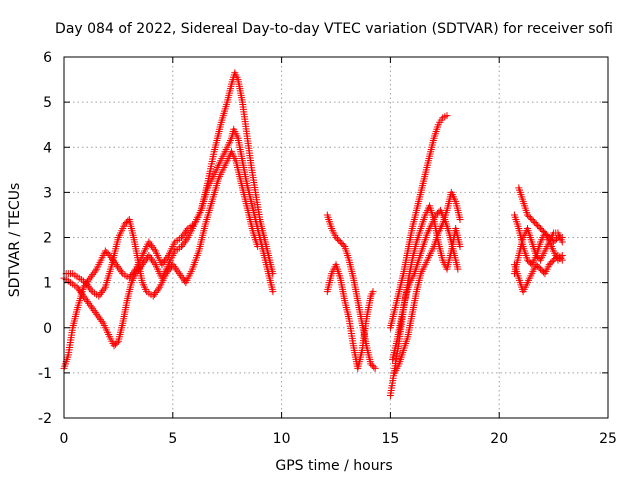 Image resolution: width=640 pixels, height=480 pixels. What do you see at coordinates (47, 148) in the screenshot?
I see `y-tick-label: 4` at bounding box center [47, 148].